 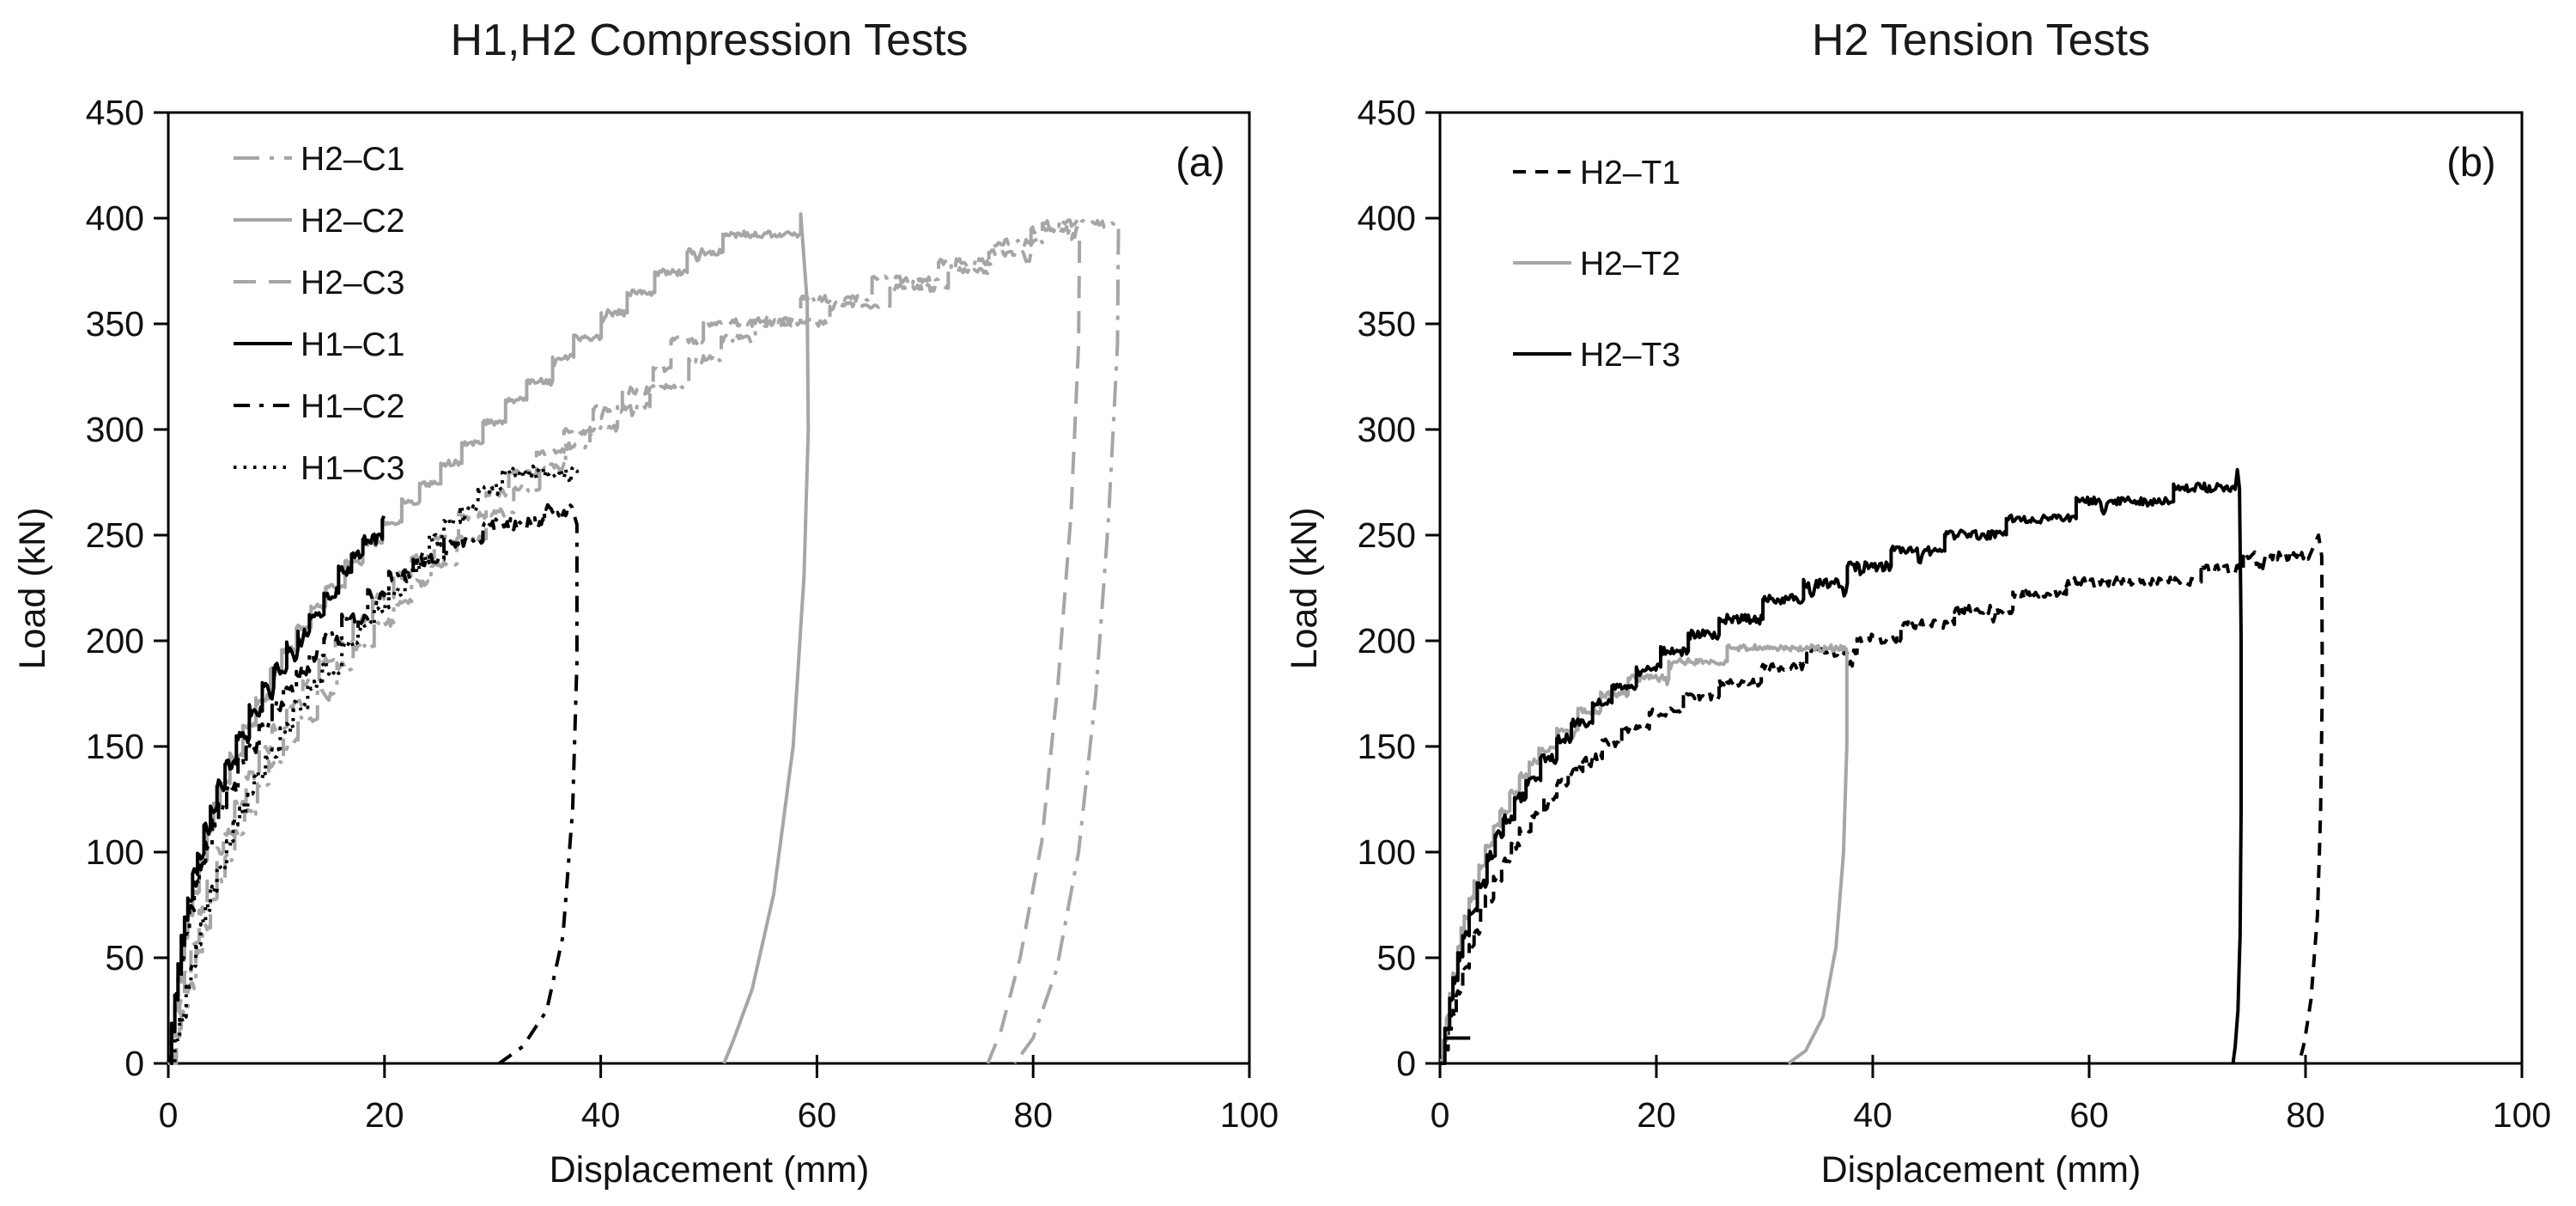 What do you see at coordinates (1991, 1095) in the screenshot?
I see `tension-x-ticks: 0 20 40 60 80 100` at bounding box center [1991, 1095].